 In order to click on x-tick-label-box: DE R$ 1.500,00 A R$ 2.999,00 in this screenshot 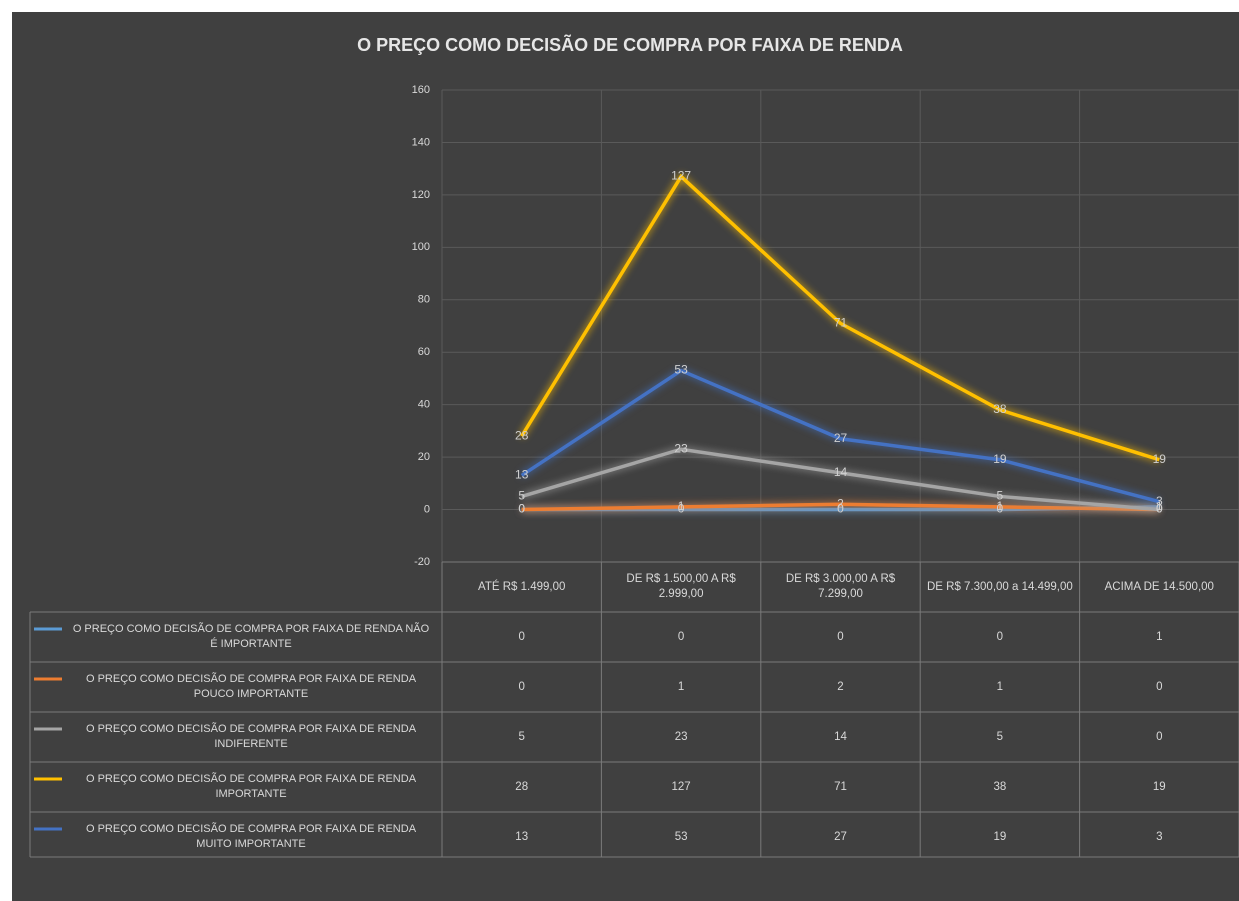, I will do `click(681, 586)`.